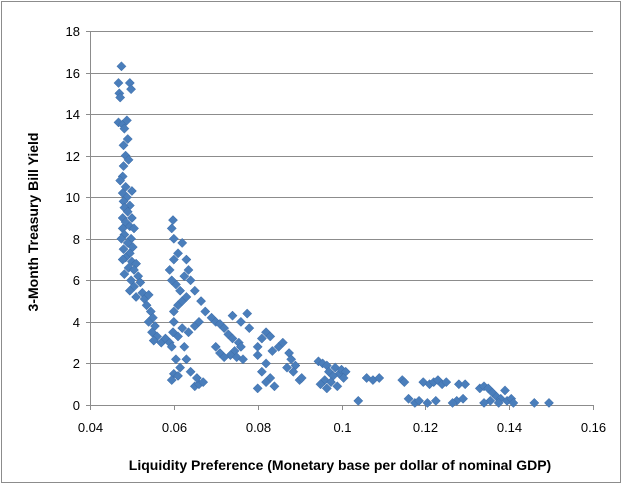 This screenshot has width=624, height=486. Describe the element at coordinates (90, 427) in the screenshot. I see `x-tick-label: 0.04` at that location.